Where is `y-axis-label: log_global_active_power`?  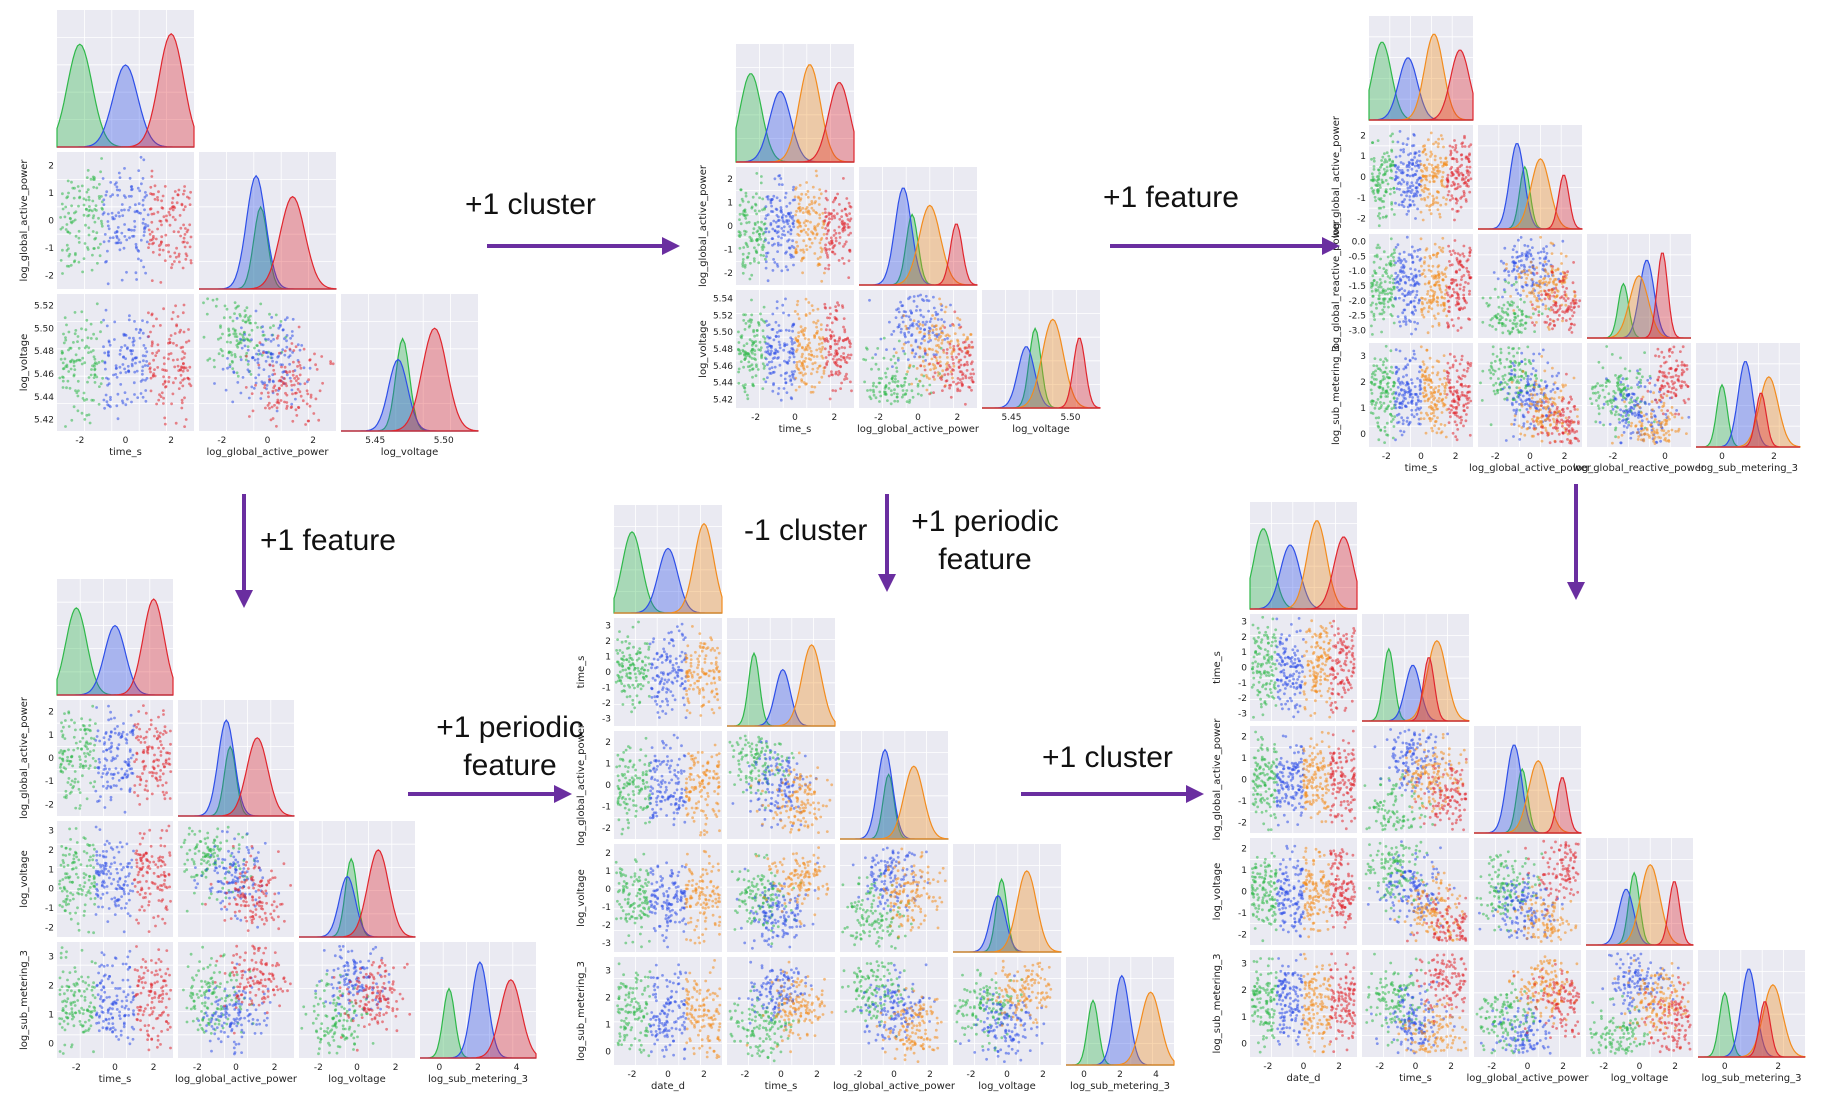 y-axis-label: log_global_active_power is located at coordinates (24, 220).